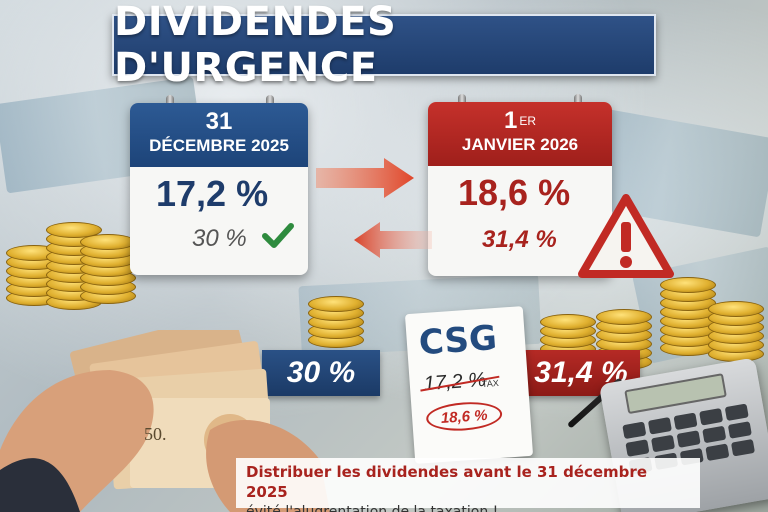  I want to click on calendar-day-suffix: ER, so click(528, 121).